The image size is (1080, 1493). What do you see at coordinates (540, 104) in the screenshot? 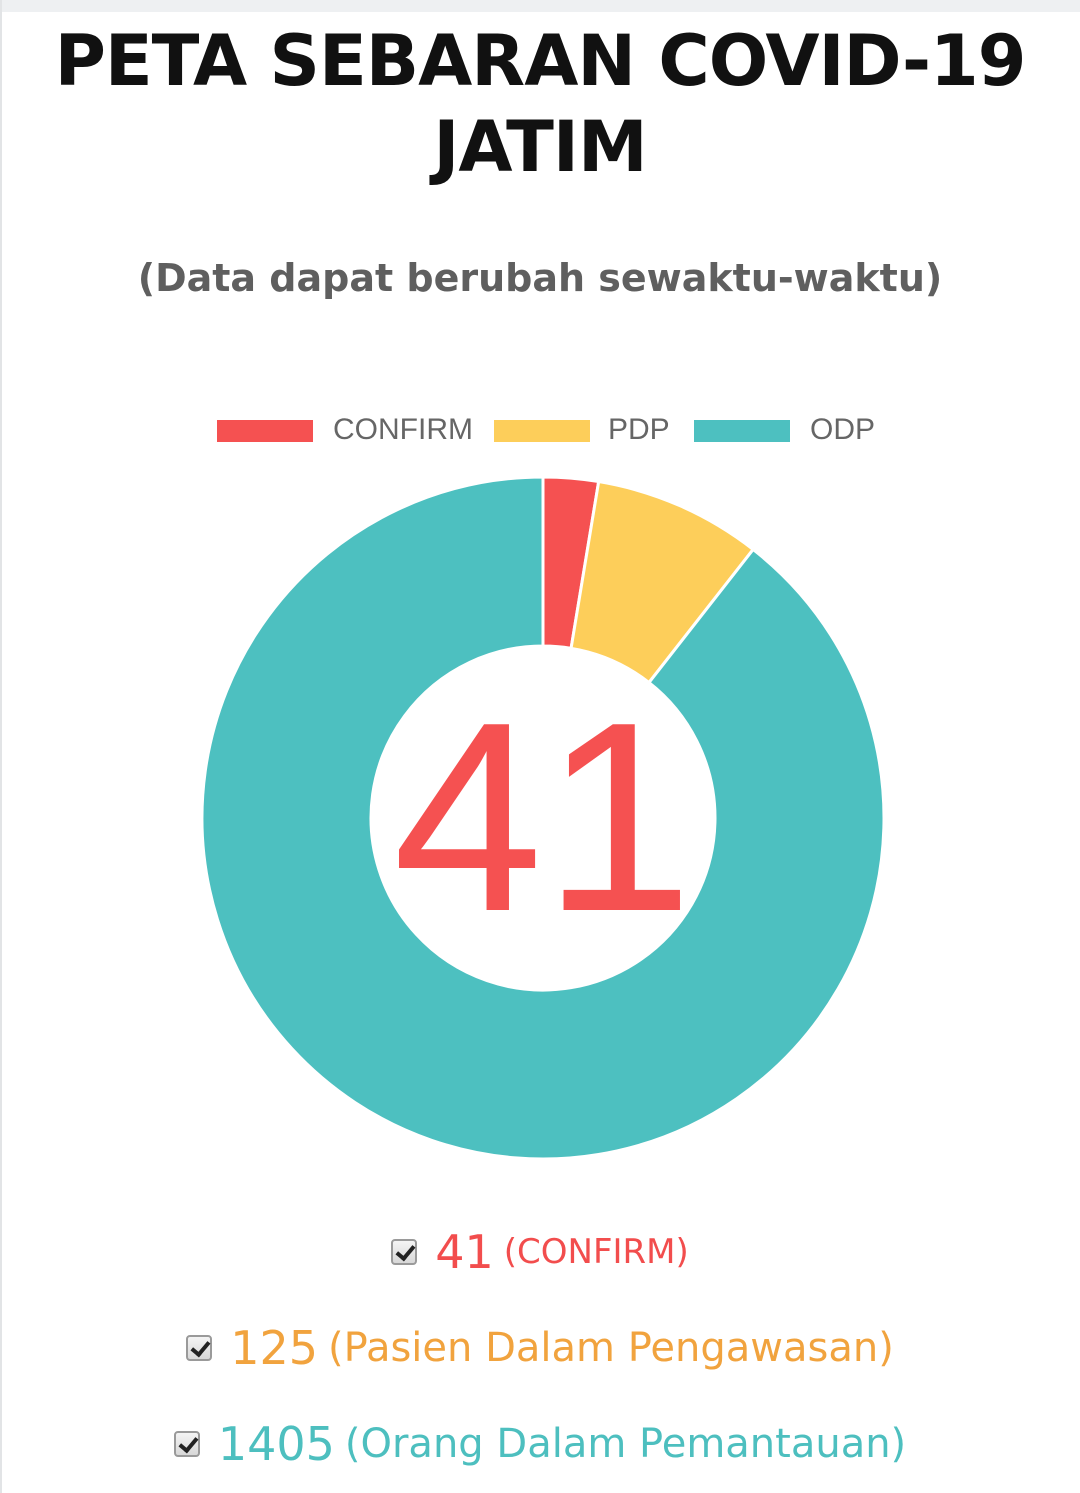
I see `page-title: PETA SEBARAN COVID-19 JATIM` at bounding box center [540, 104].